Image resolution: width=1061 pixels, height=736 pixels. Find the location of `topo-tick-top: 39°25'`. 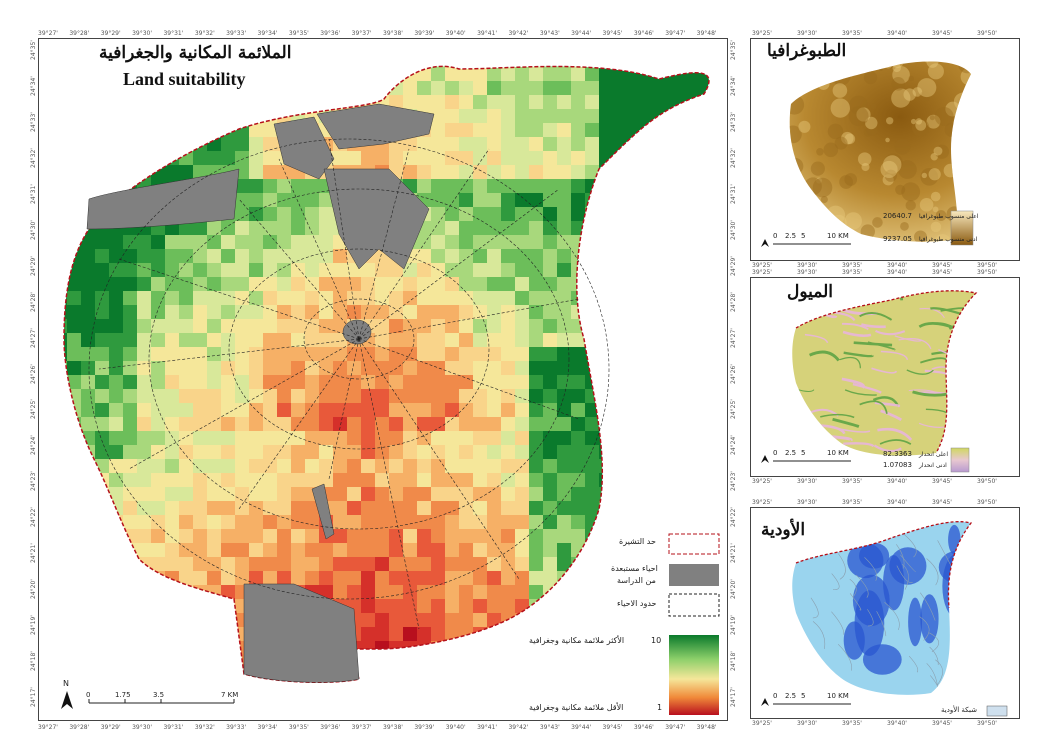

topo-tick-top: 39°25' is located at coordinates (762, 33).